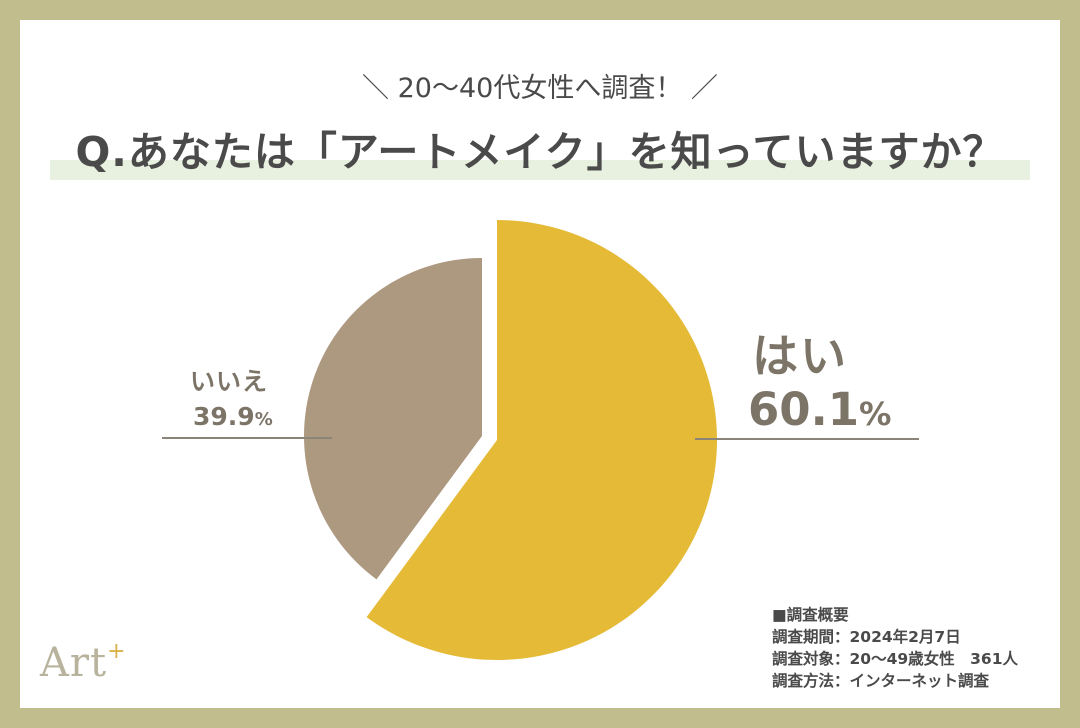 The image size is (1080, 728). I want to click on subtitle: ＼ 20〜40代女性へ調査！ ／, so click(540, 88).